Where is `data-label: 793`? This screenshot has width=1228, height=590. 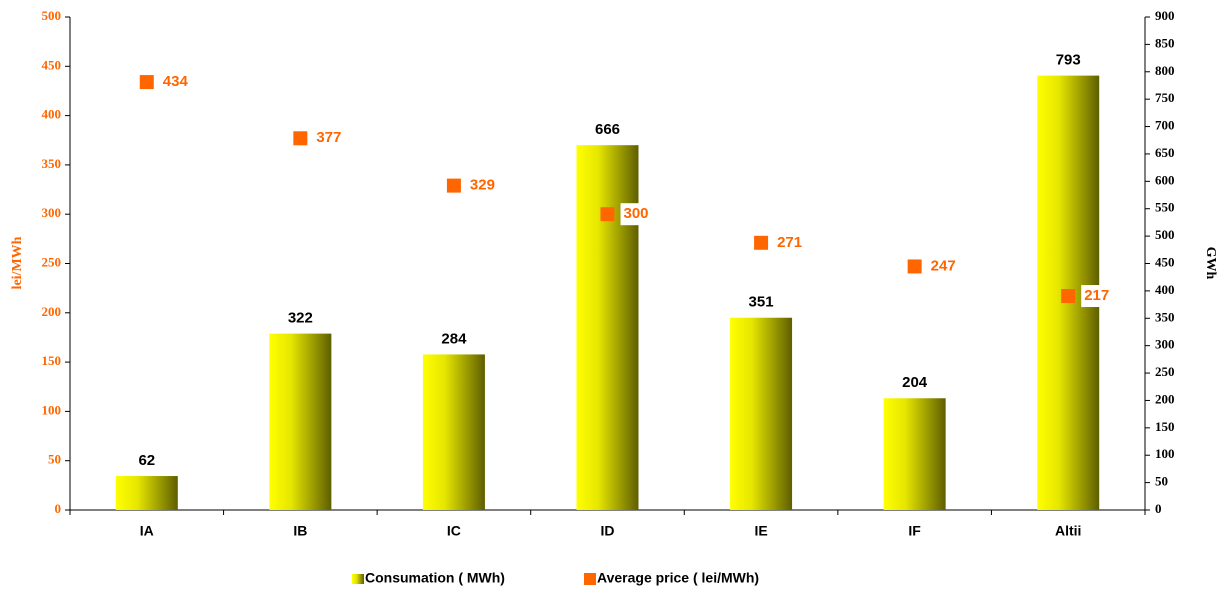
data-label: 793 is located at coordinates (1068, 60).